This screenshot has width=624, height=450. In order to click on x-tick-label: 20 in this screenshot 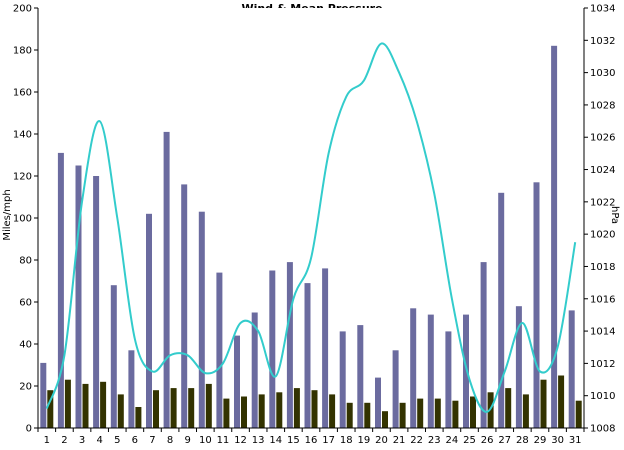, I will do `click(381, 440)`.